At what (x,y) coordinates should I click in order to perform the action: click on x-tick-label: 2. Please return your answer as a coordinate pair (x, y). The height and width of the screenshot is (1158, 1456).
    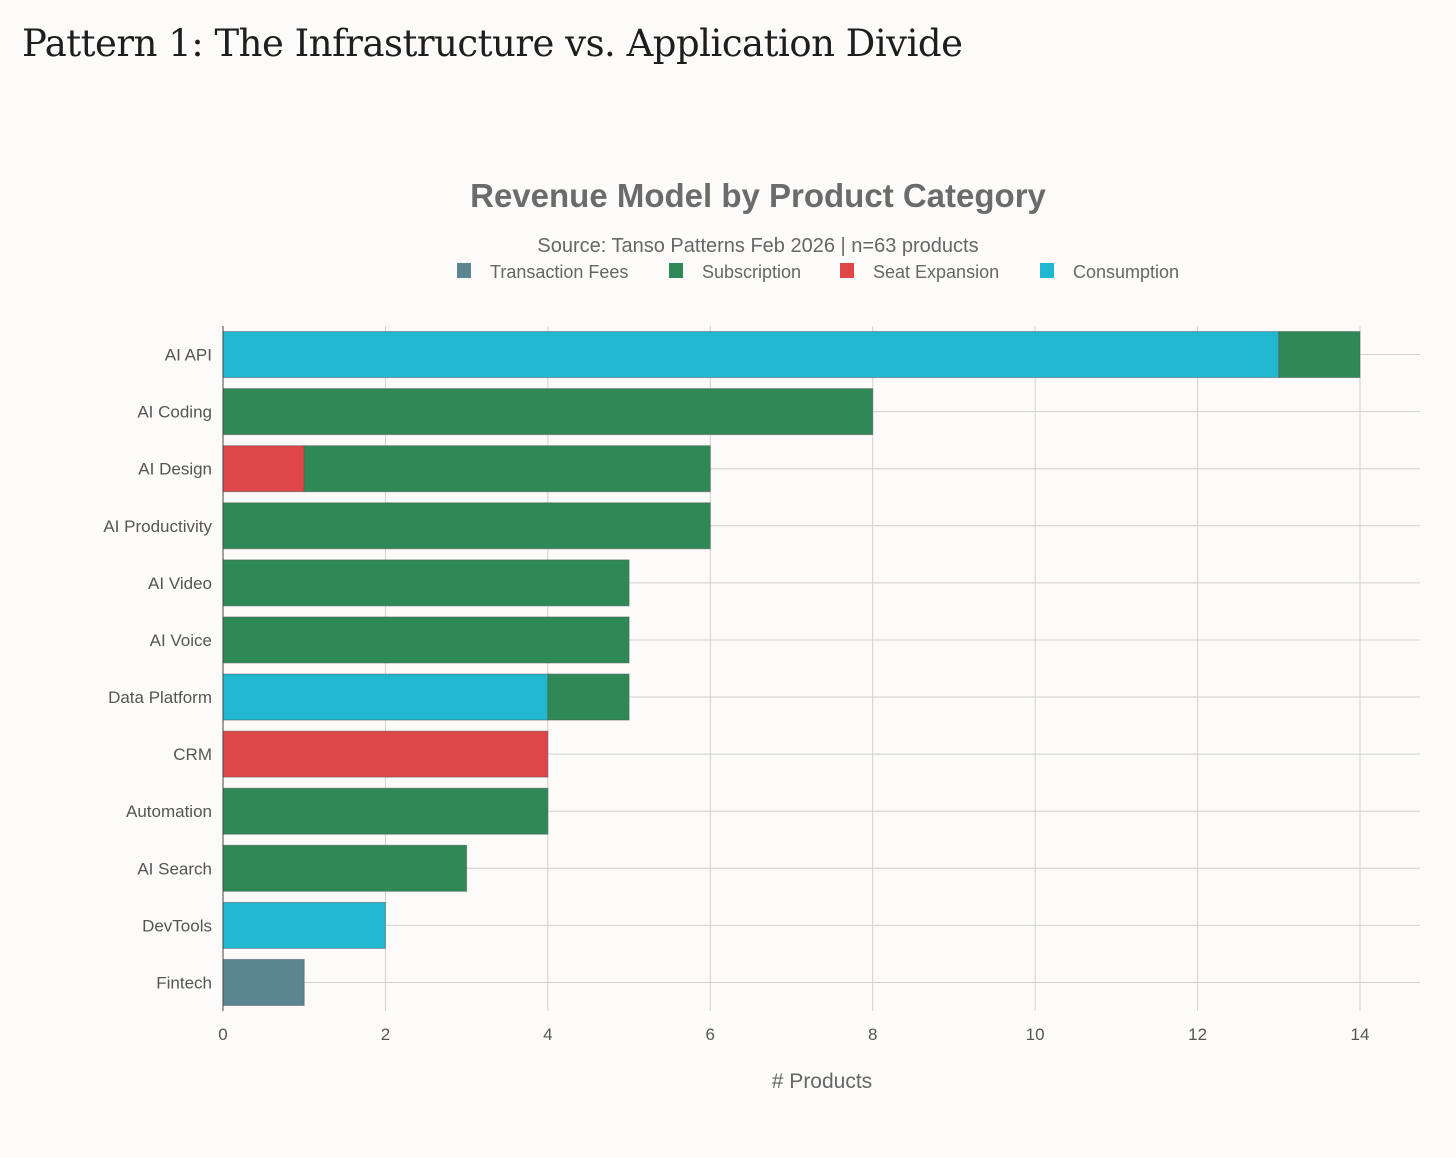
    Looking at the image, I should click on (385, 1034).